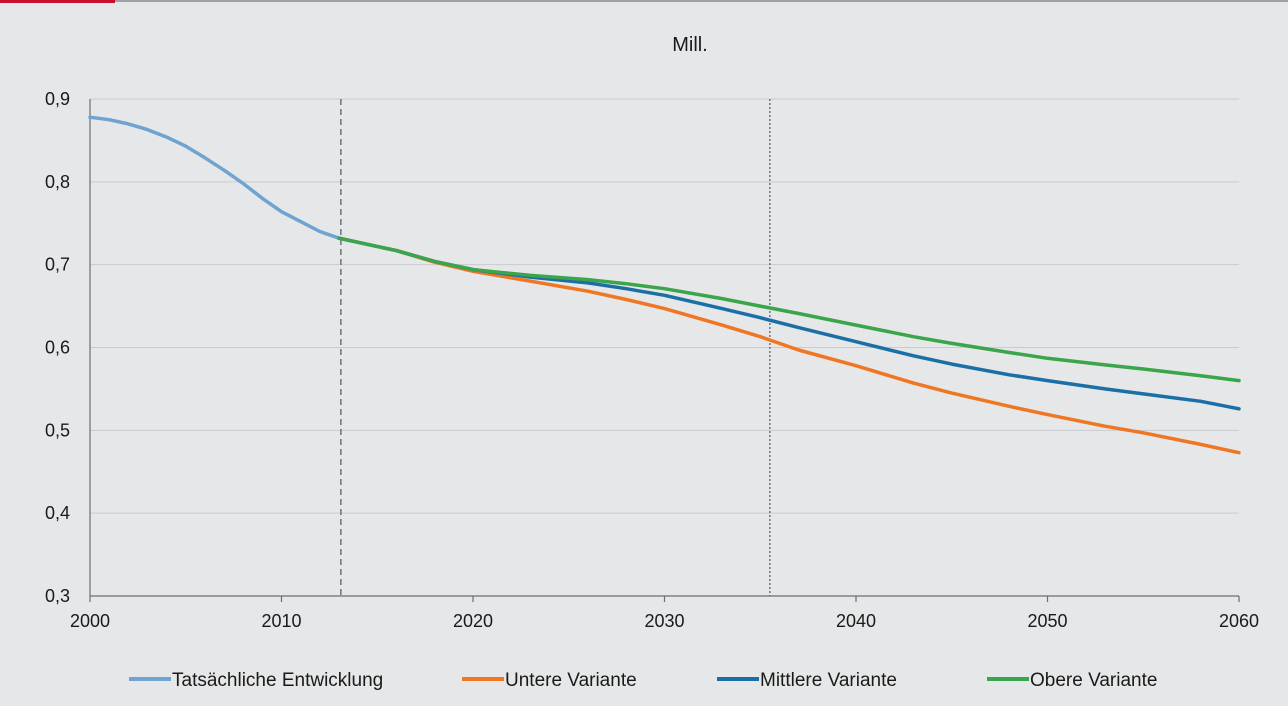 The image size is (1288, 706). I want to click on y-tick-label: 0,7, so click(57, 265).